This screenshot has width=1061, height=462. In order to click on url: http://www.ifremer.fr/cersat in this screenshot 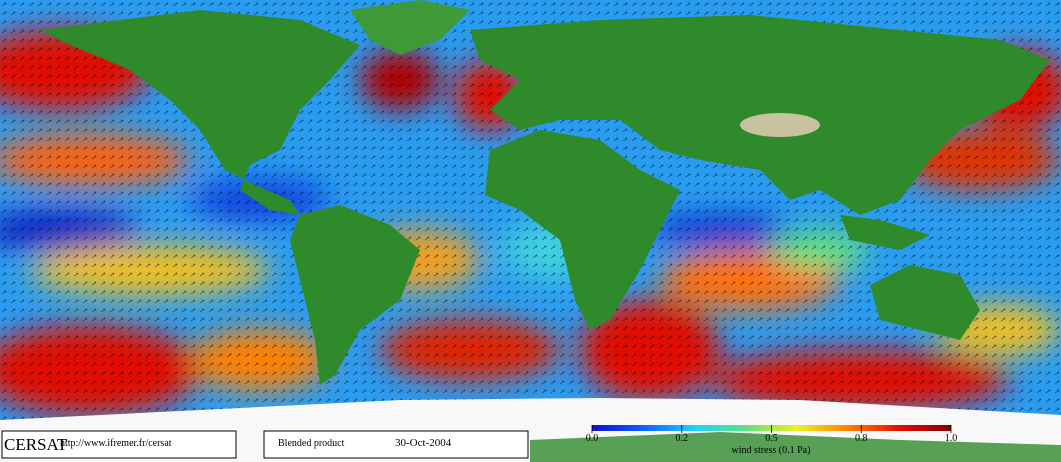, I will do `click(116, 443)`.